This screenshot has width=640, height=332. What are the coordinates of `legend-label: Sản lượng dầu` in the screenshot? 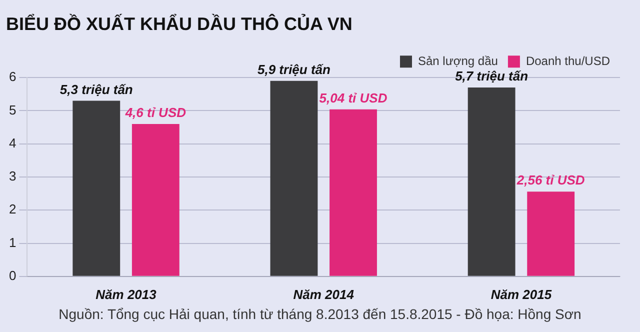 It's located at (458, 61).